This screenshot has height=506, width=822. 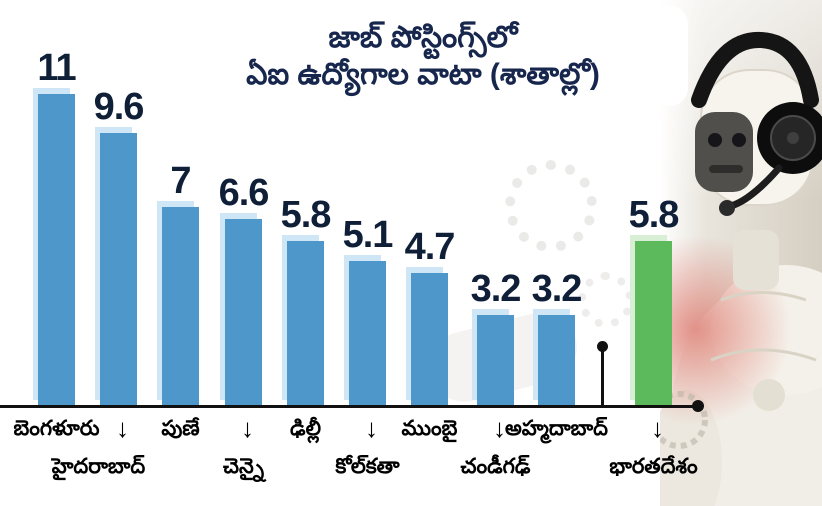 I want to click on x-axis, so click(x=351, y=406).